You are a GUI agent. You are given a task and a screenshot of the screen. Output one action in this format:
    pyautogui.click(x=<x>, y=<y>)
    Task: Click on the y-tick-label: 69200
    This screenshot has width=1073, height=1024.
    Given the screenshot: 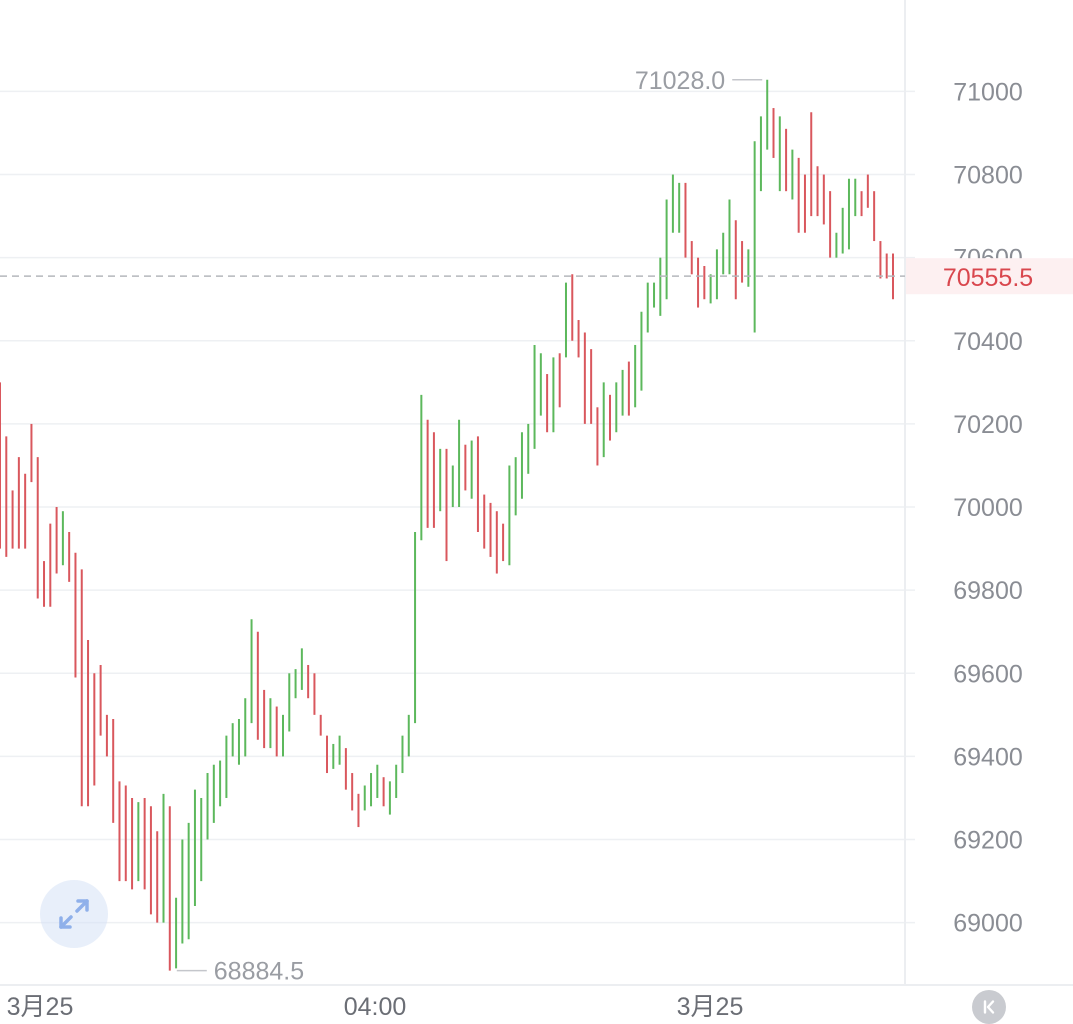 What is the action you would take?
    pyautogui.click(x=988, y=841)
    